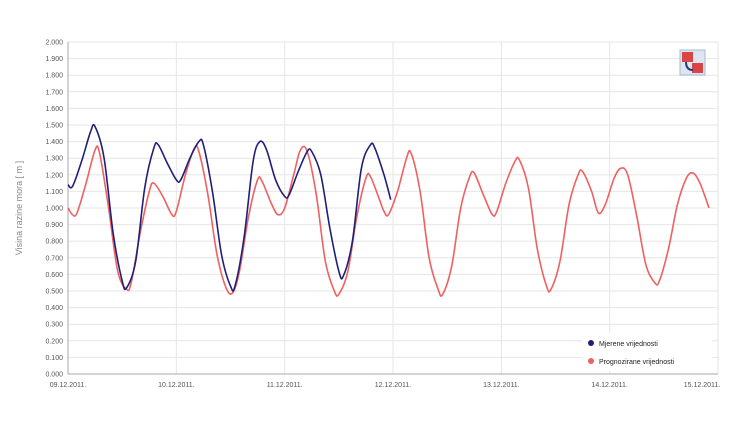  I want to click on legend-swatch-forecast, so click(591, 361).